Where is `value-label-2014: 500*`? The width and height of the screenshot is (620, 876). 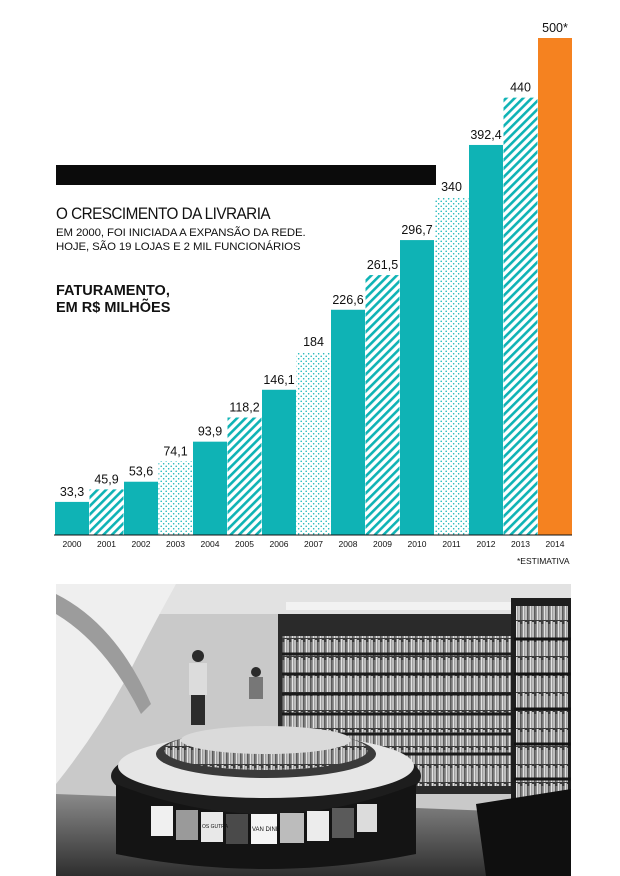
value-label-2014: 500* is located at coordinates (555, 28).